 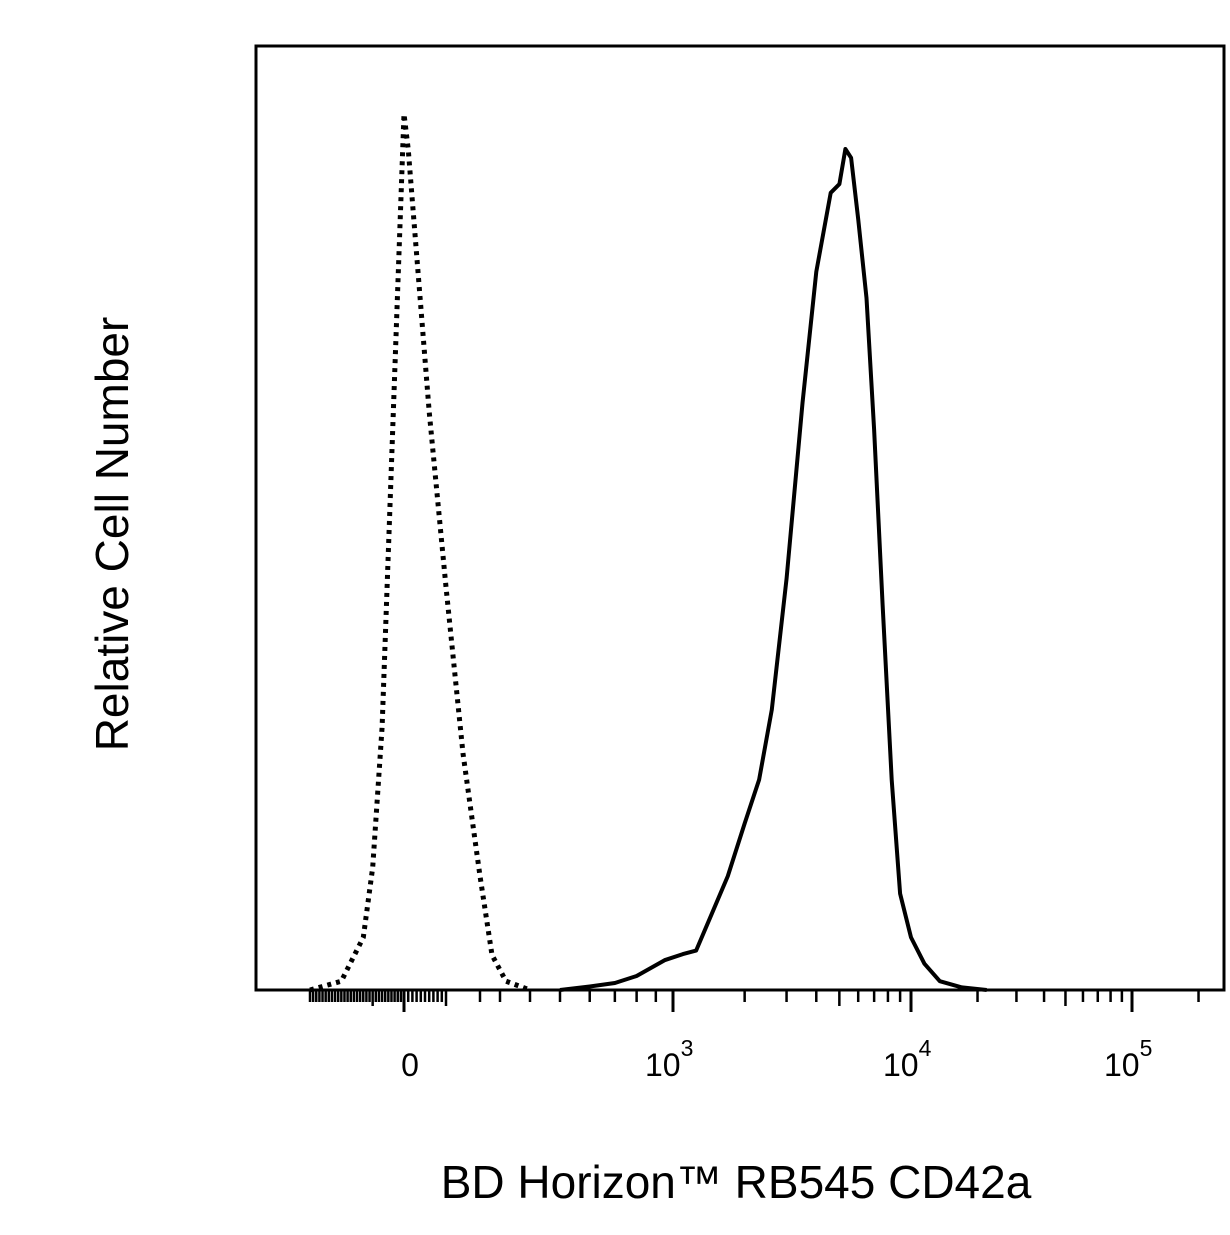 I want to click on x-tick-label: 10⁵, so click(x=1128, y=1059).